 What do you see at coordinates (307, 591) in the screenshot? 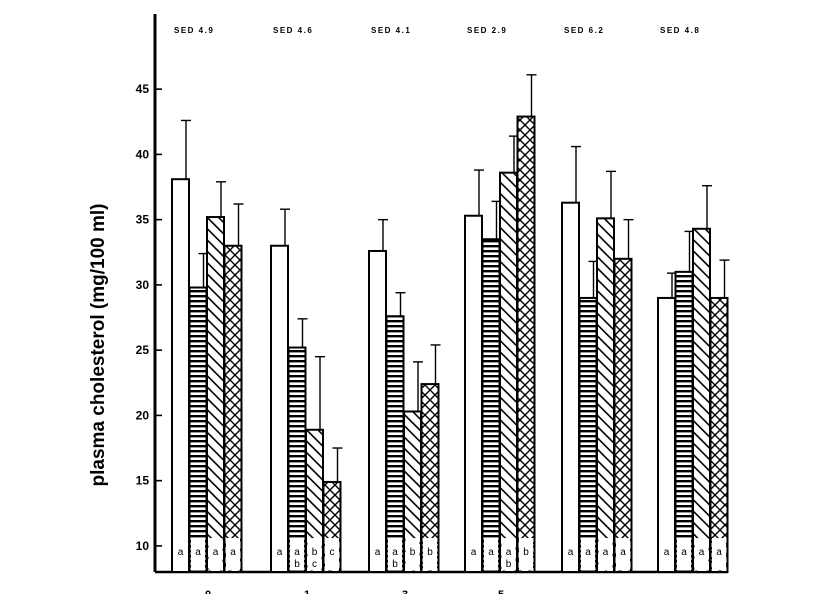
I see `x-tick-label: 1` at bounding box center [307, 591].